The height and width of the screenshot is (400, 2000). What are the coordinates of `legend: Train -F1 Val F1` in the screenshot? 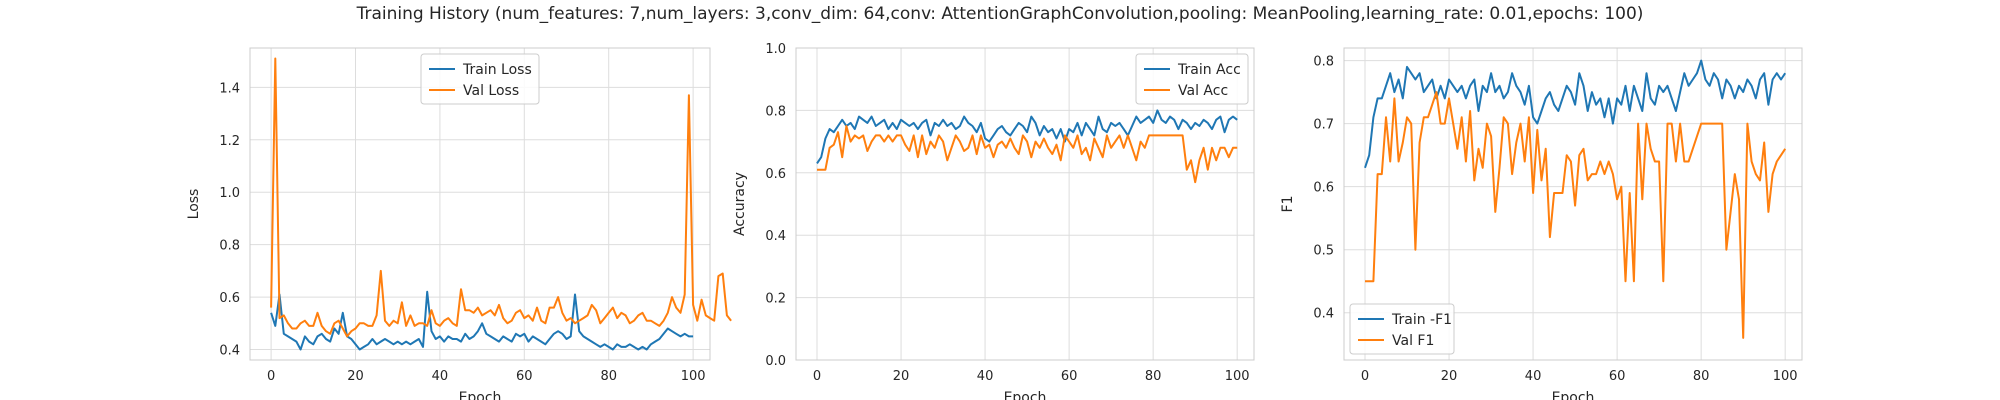 It's located at (1402, 329).